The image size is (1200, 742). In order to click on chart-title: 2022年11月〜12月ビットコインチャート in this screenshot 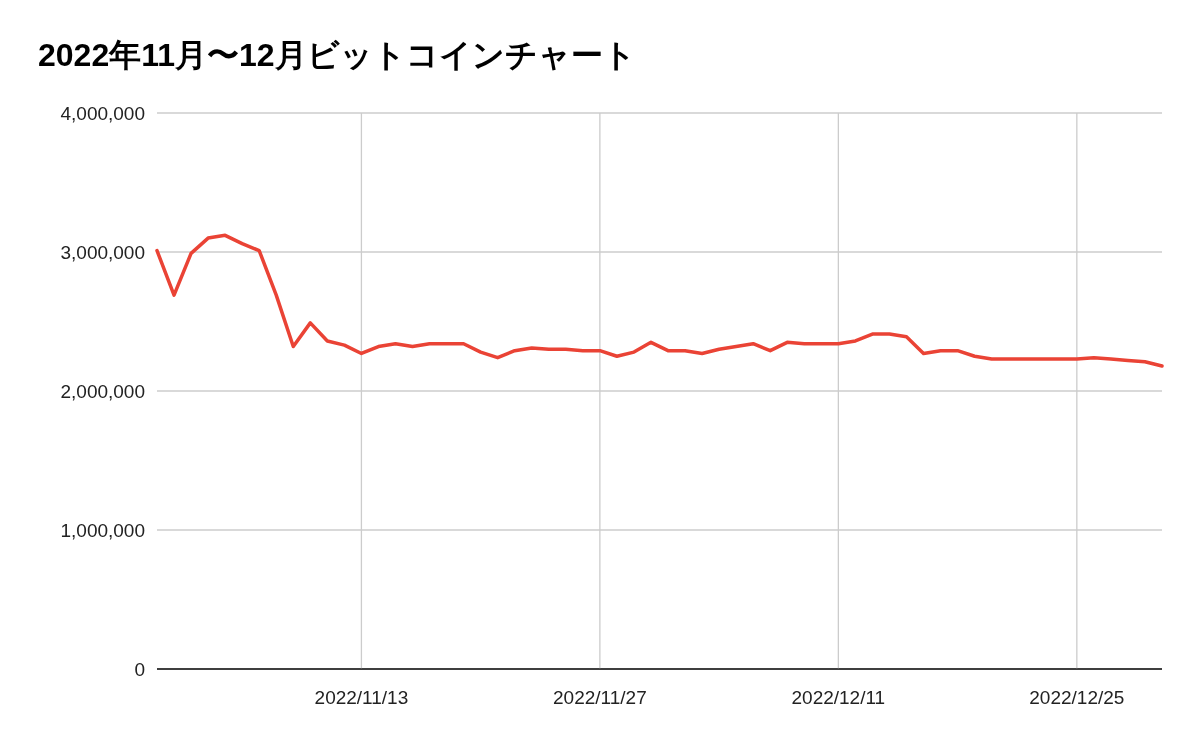, I will do `click(337, 55)`.